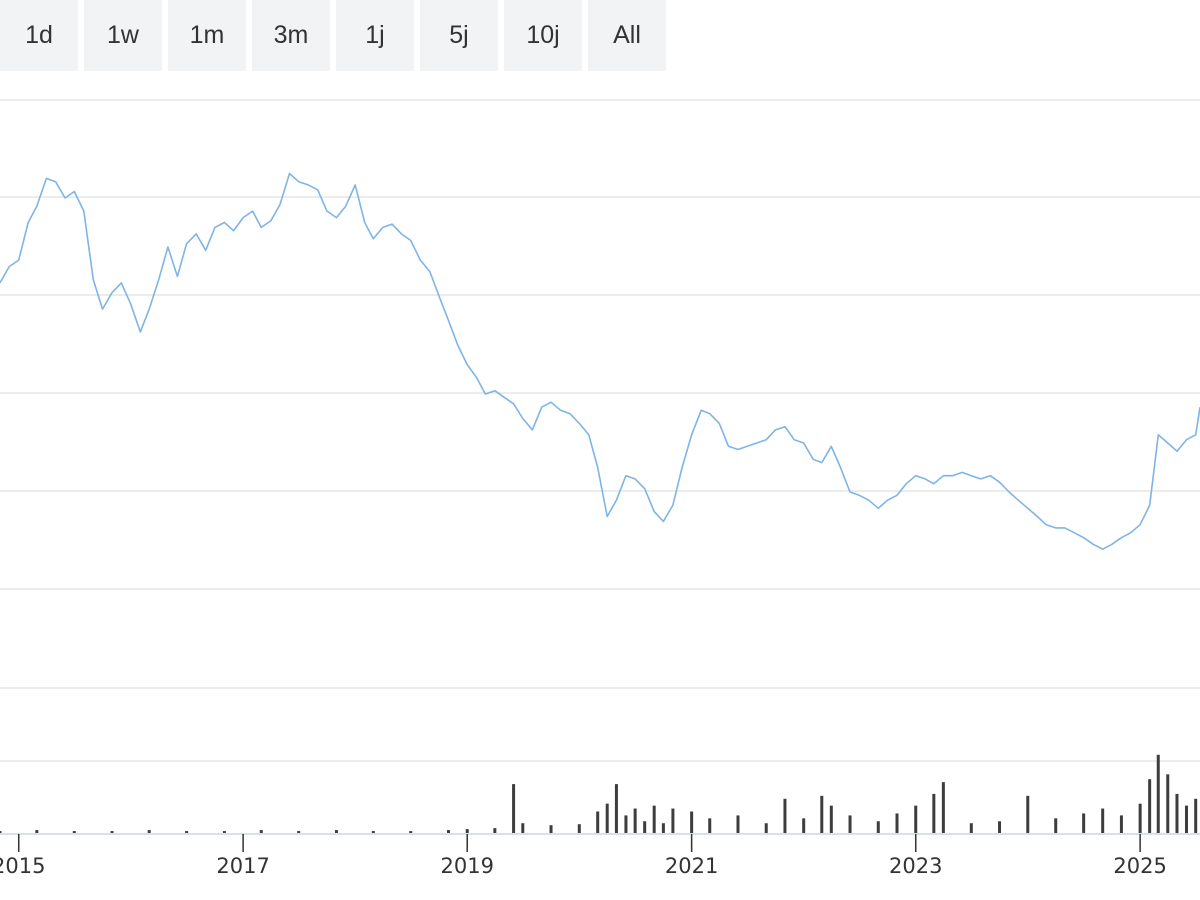 Image resolution: width=1200 pixels, height=900 pixels. Describe the element at coordinates (599, 793) in the screenshot. I see `volume-bars` at that location.